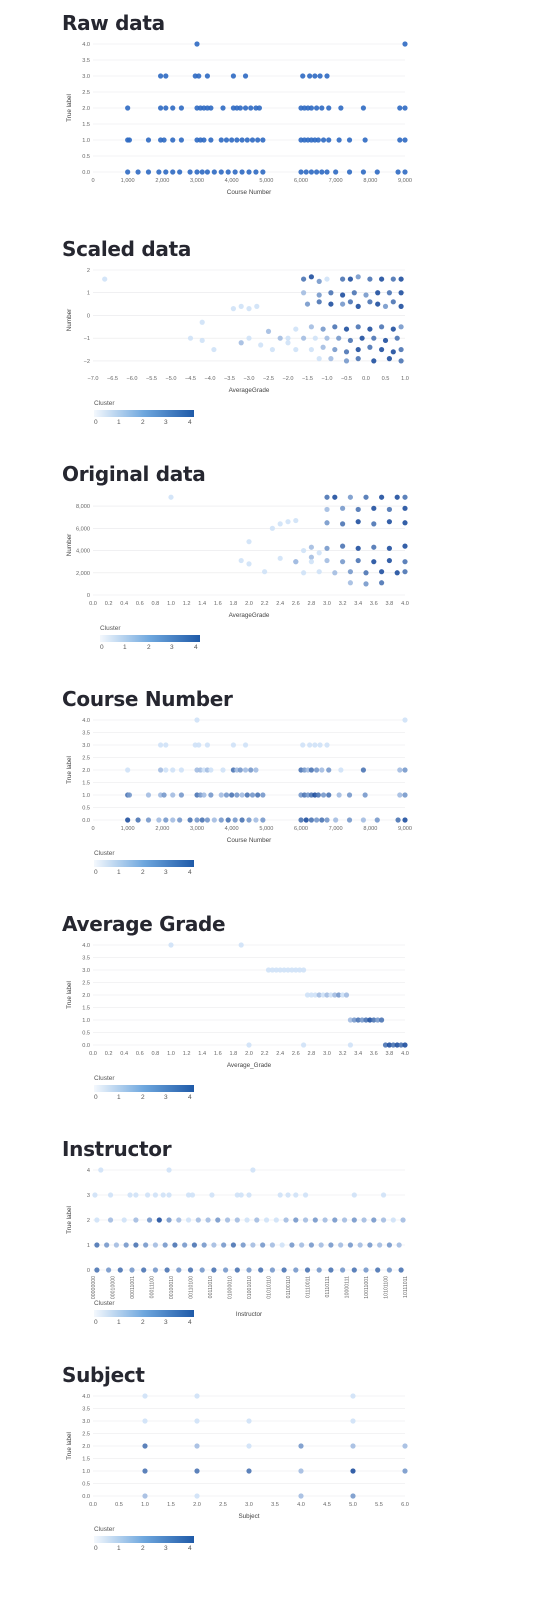  Describe the element at coordinates (249, 192) in the screenshot. I see `x-axis-label: Course Number` at that location.